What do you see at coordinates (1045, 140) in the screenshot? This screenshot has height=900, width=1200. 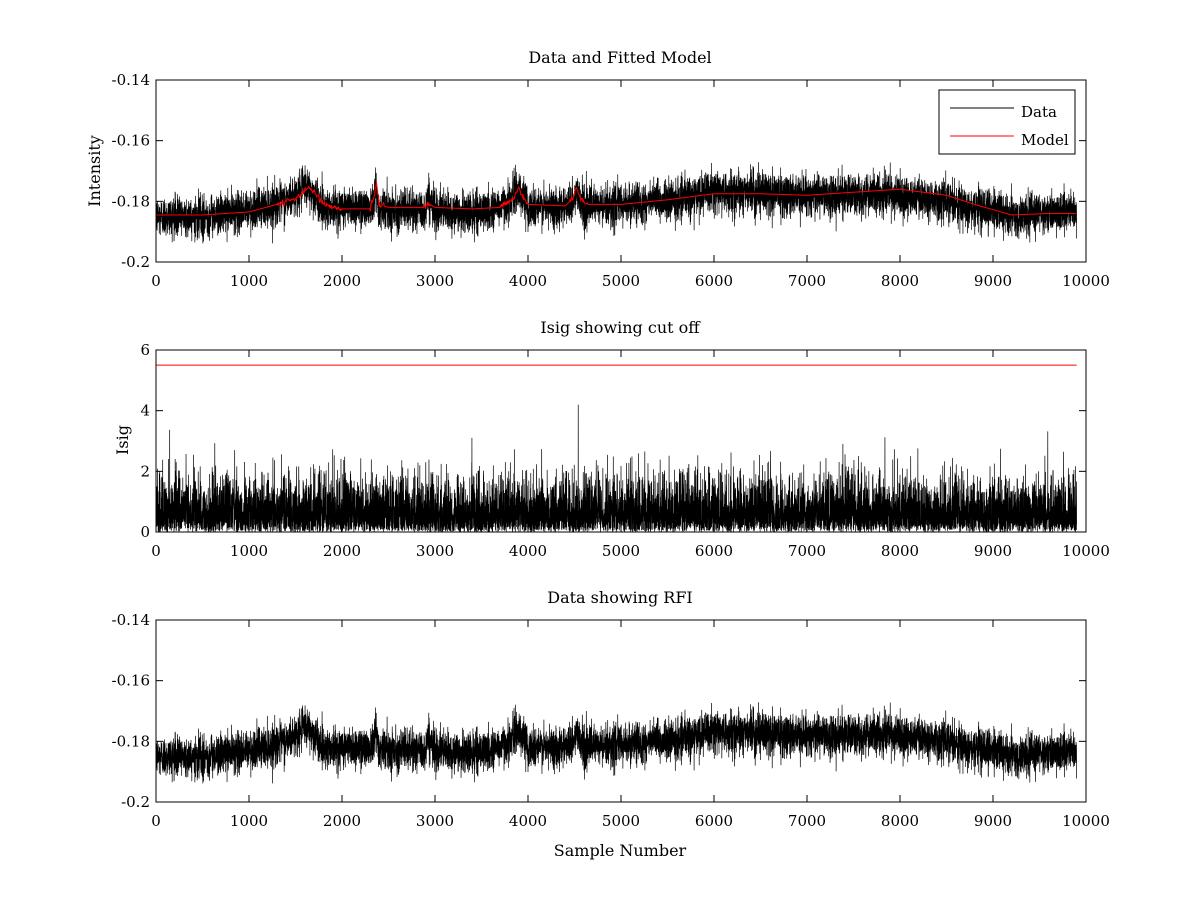 I see `legend-model-label: Model` at bounding box center [1045, 140].